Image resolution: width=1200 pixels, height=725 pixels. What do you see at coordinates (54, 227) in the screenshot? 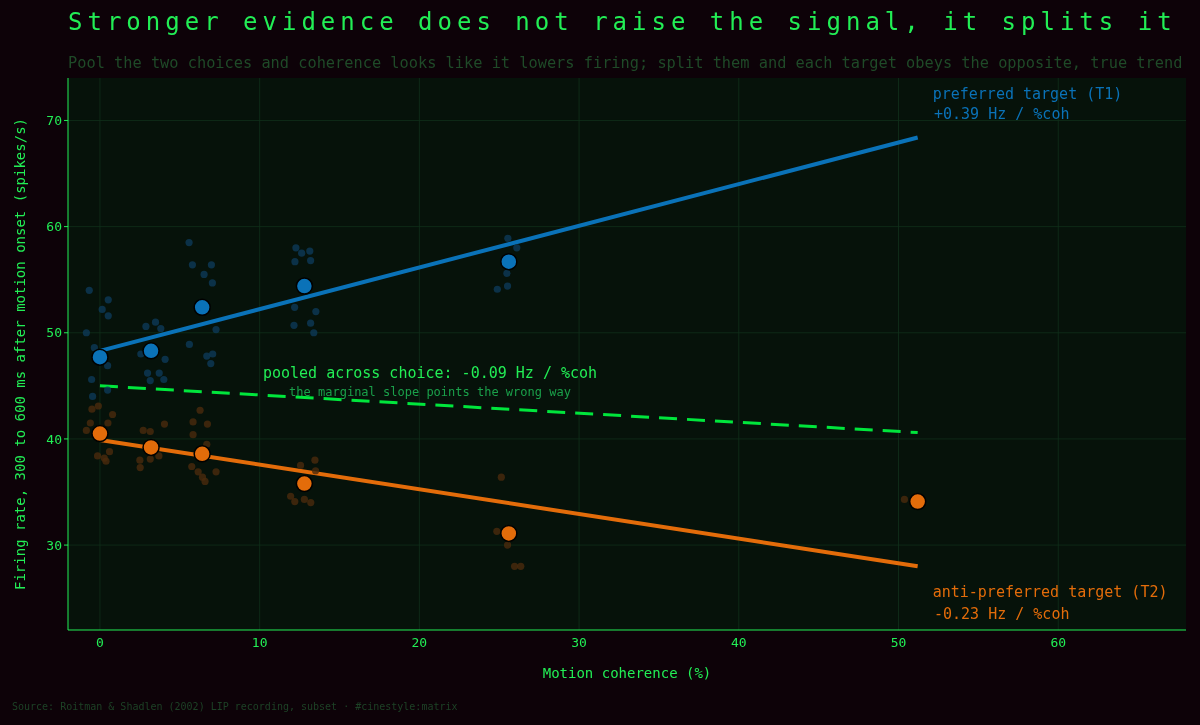
I see `y-tick-label: 60` at bounding box center [54, 227].